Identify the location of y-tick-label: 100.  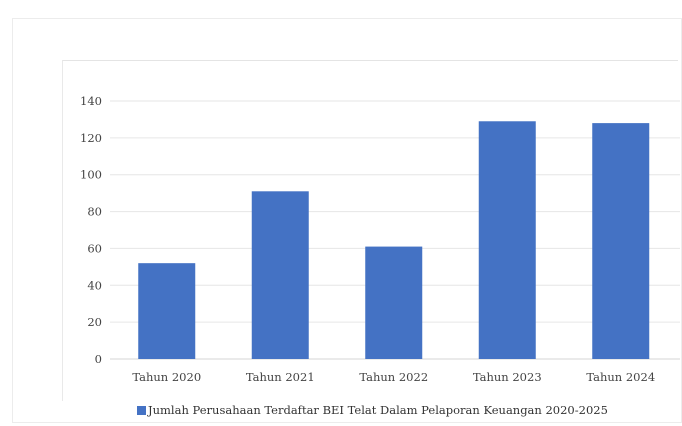
(91, 175).